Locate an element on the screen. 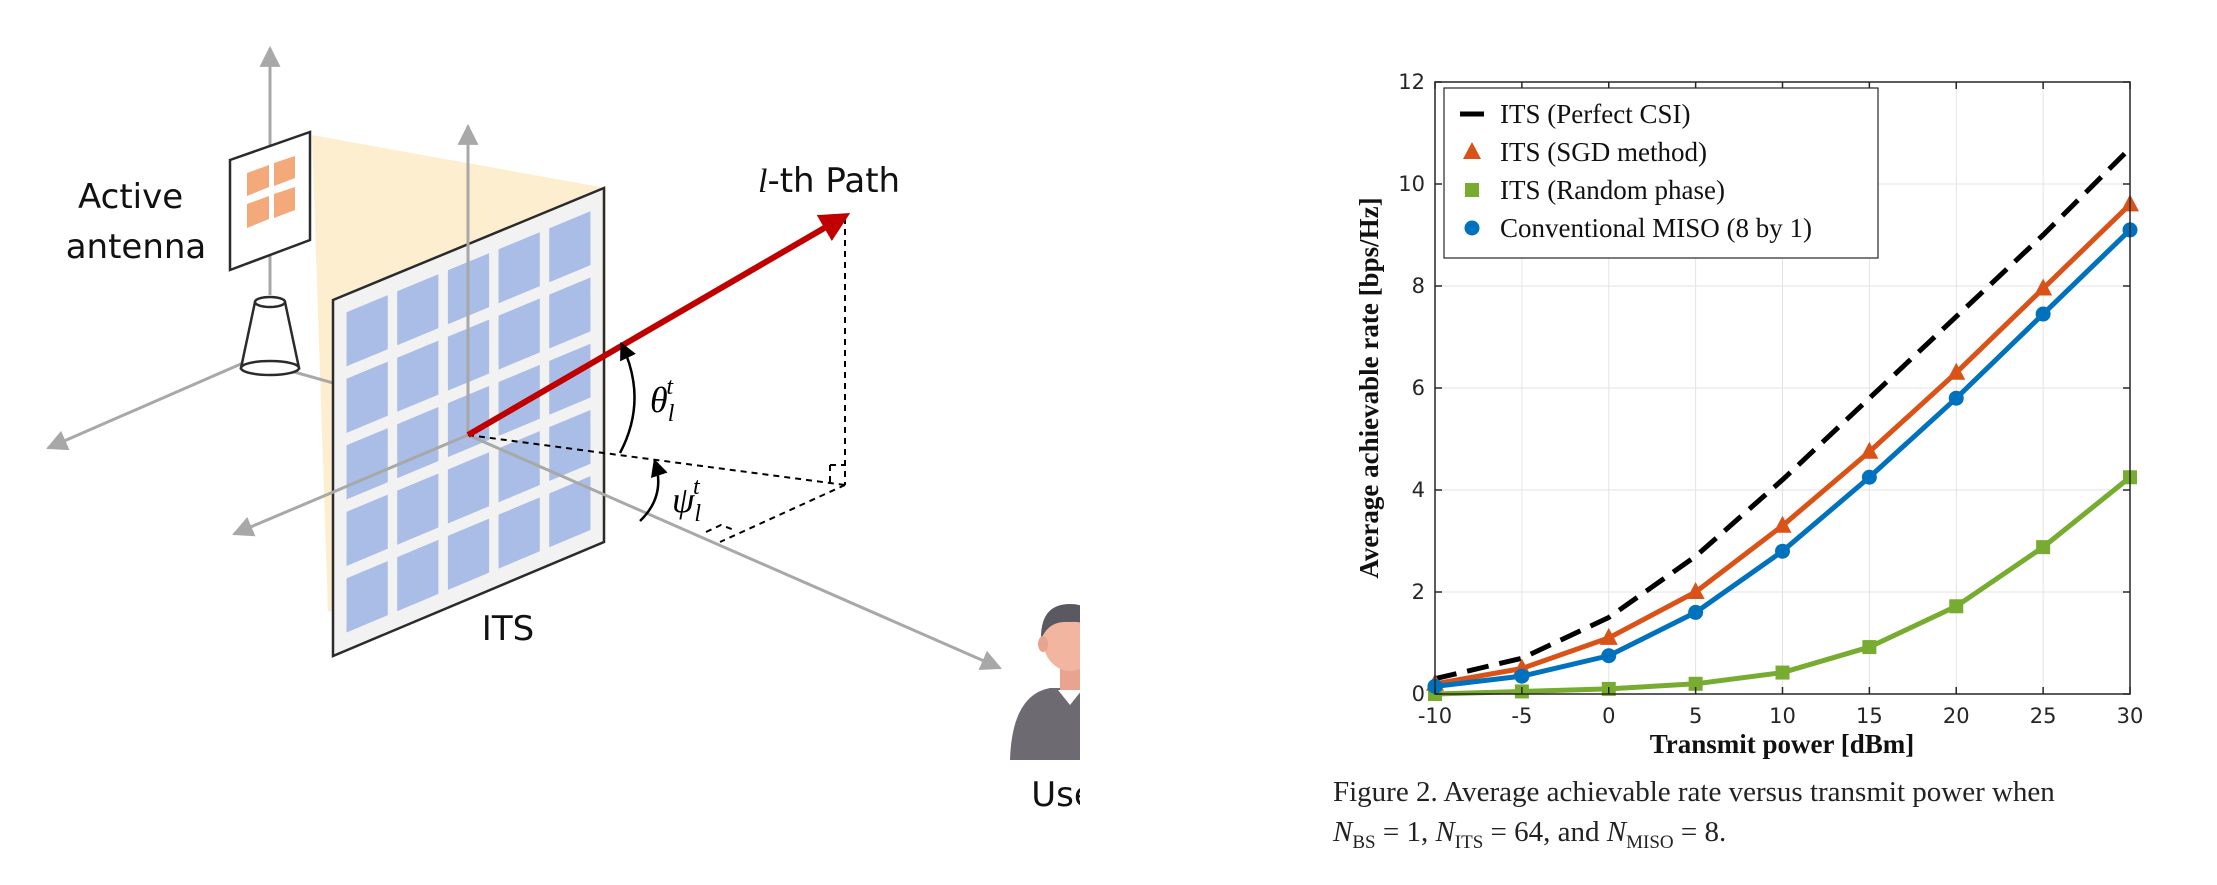 This screenshot has width=2217, height=885. legend-item: ITS (Random phase) is located at coordinates (1595, 190).